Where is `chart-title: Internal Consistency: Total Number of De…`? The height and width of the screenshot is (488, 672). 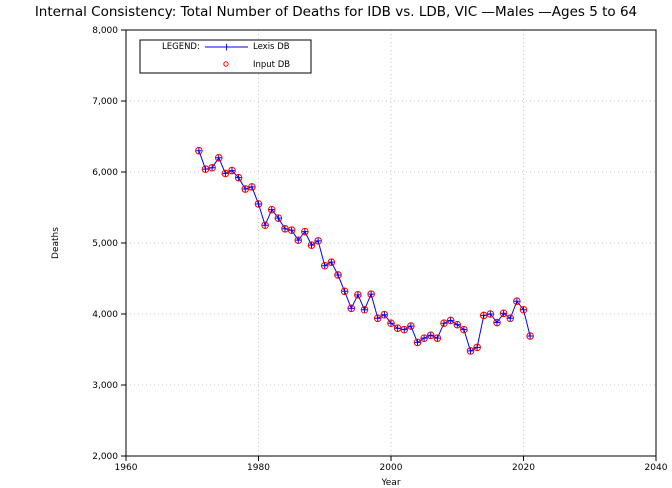
chart-title: Internal Consistency: Total Number of De… is located at coordinates (336, 12).